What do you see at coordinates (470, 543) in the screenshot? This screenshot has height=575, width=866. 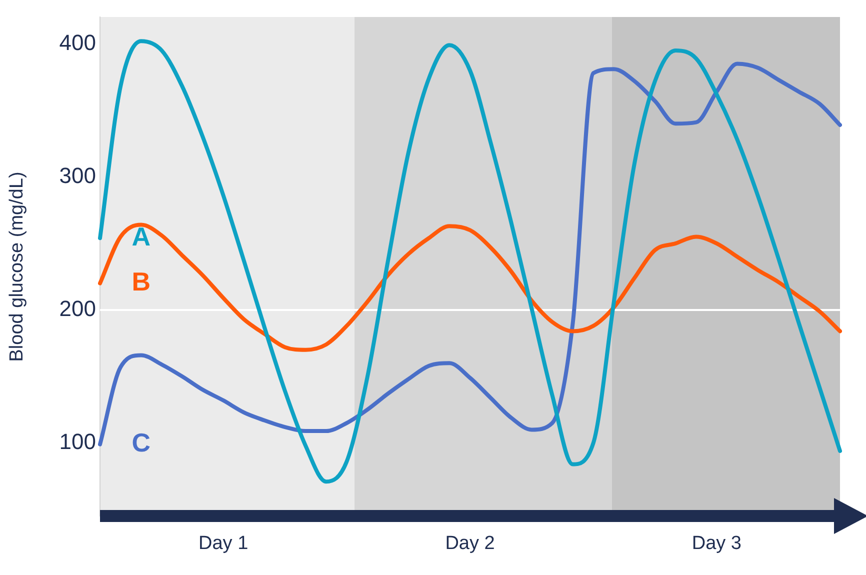 I see `x-tick-label: Day 2` at bounding box center [470, 543].